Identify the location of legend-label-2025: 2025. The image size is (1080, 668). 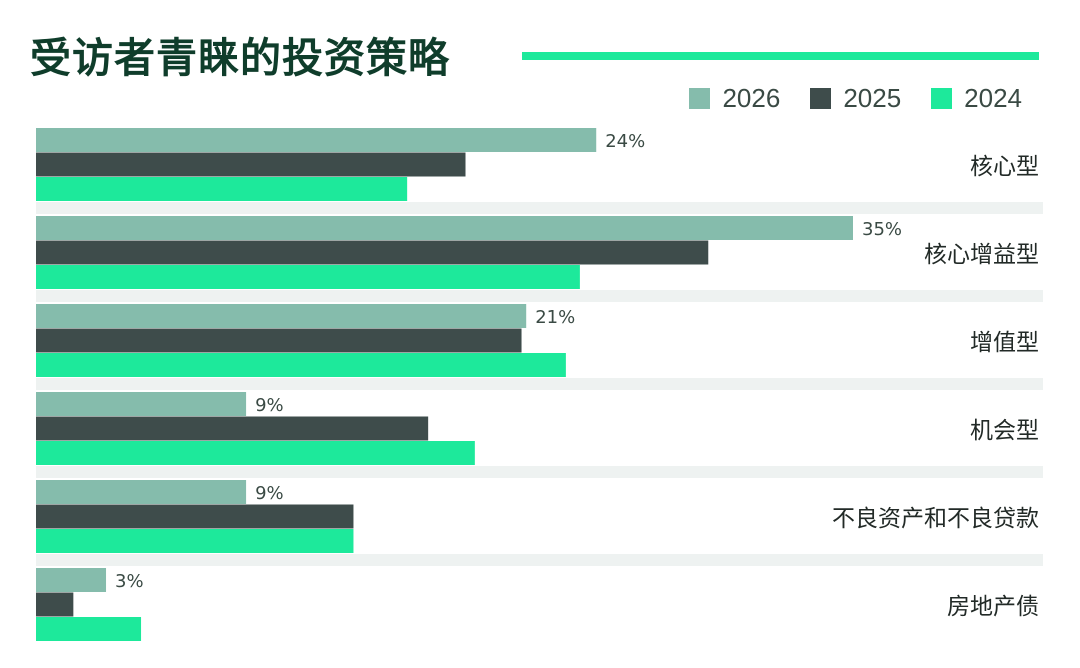
(872, 97).